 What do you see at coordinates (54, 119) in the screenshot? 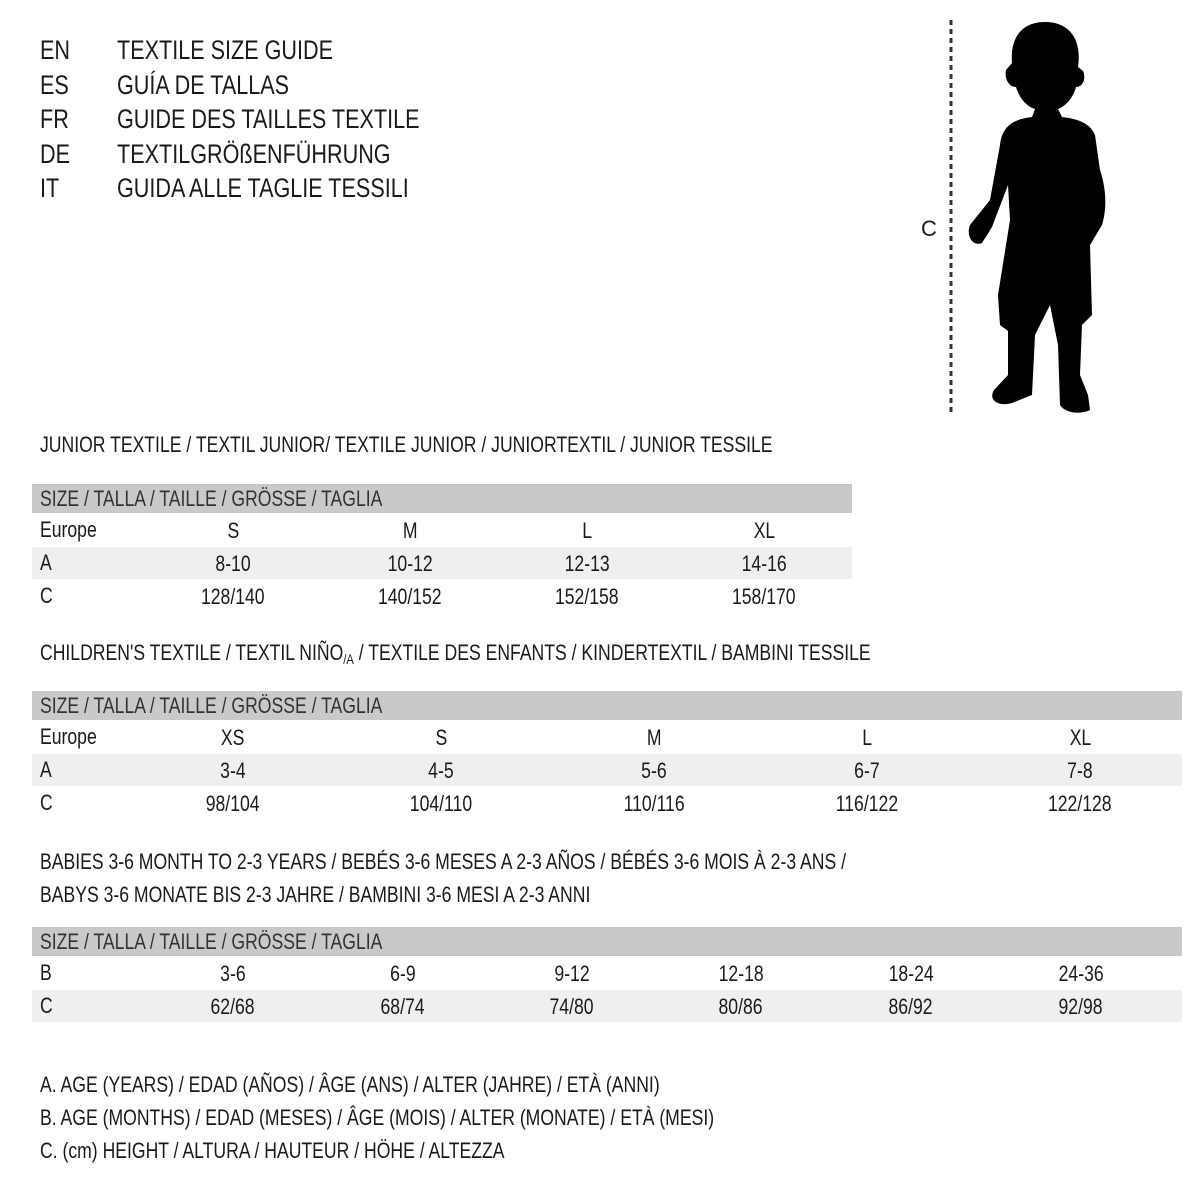
I see `language-code-text: FR` at bounding box center [54, 119].